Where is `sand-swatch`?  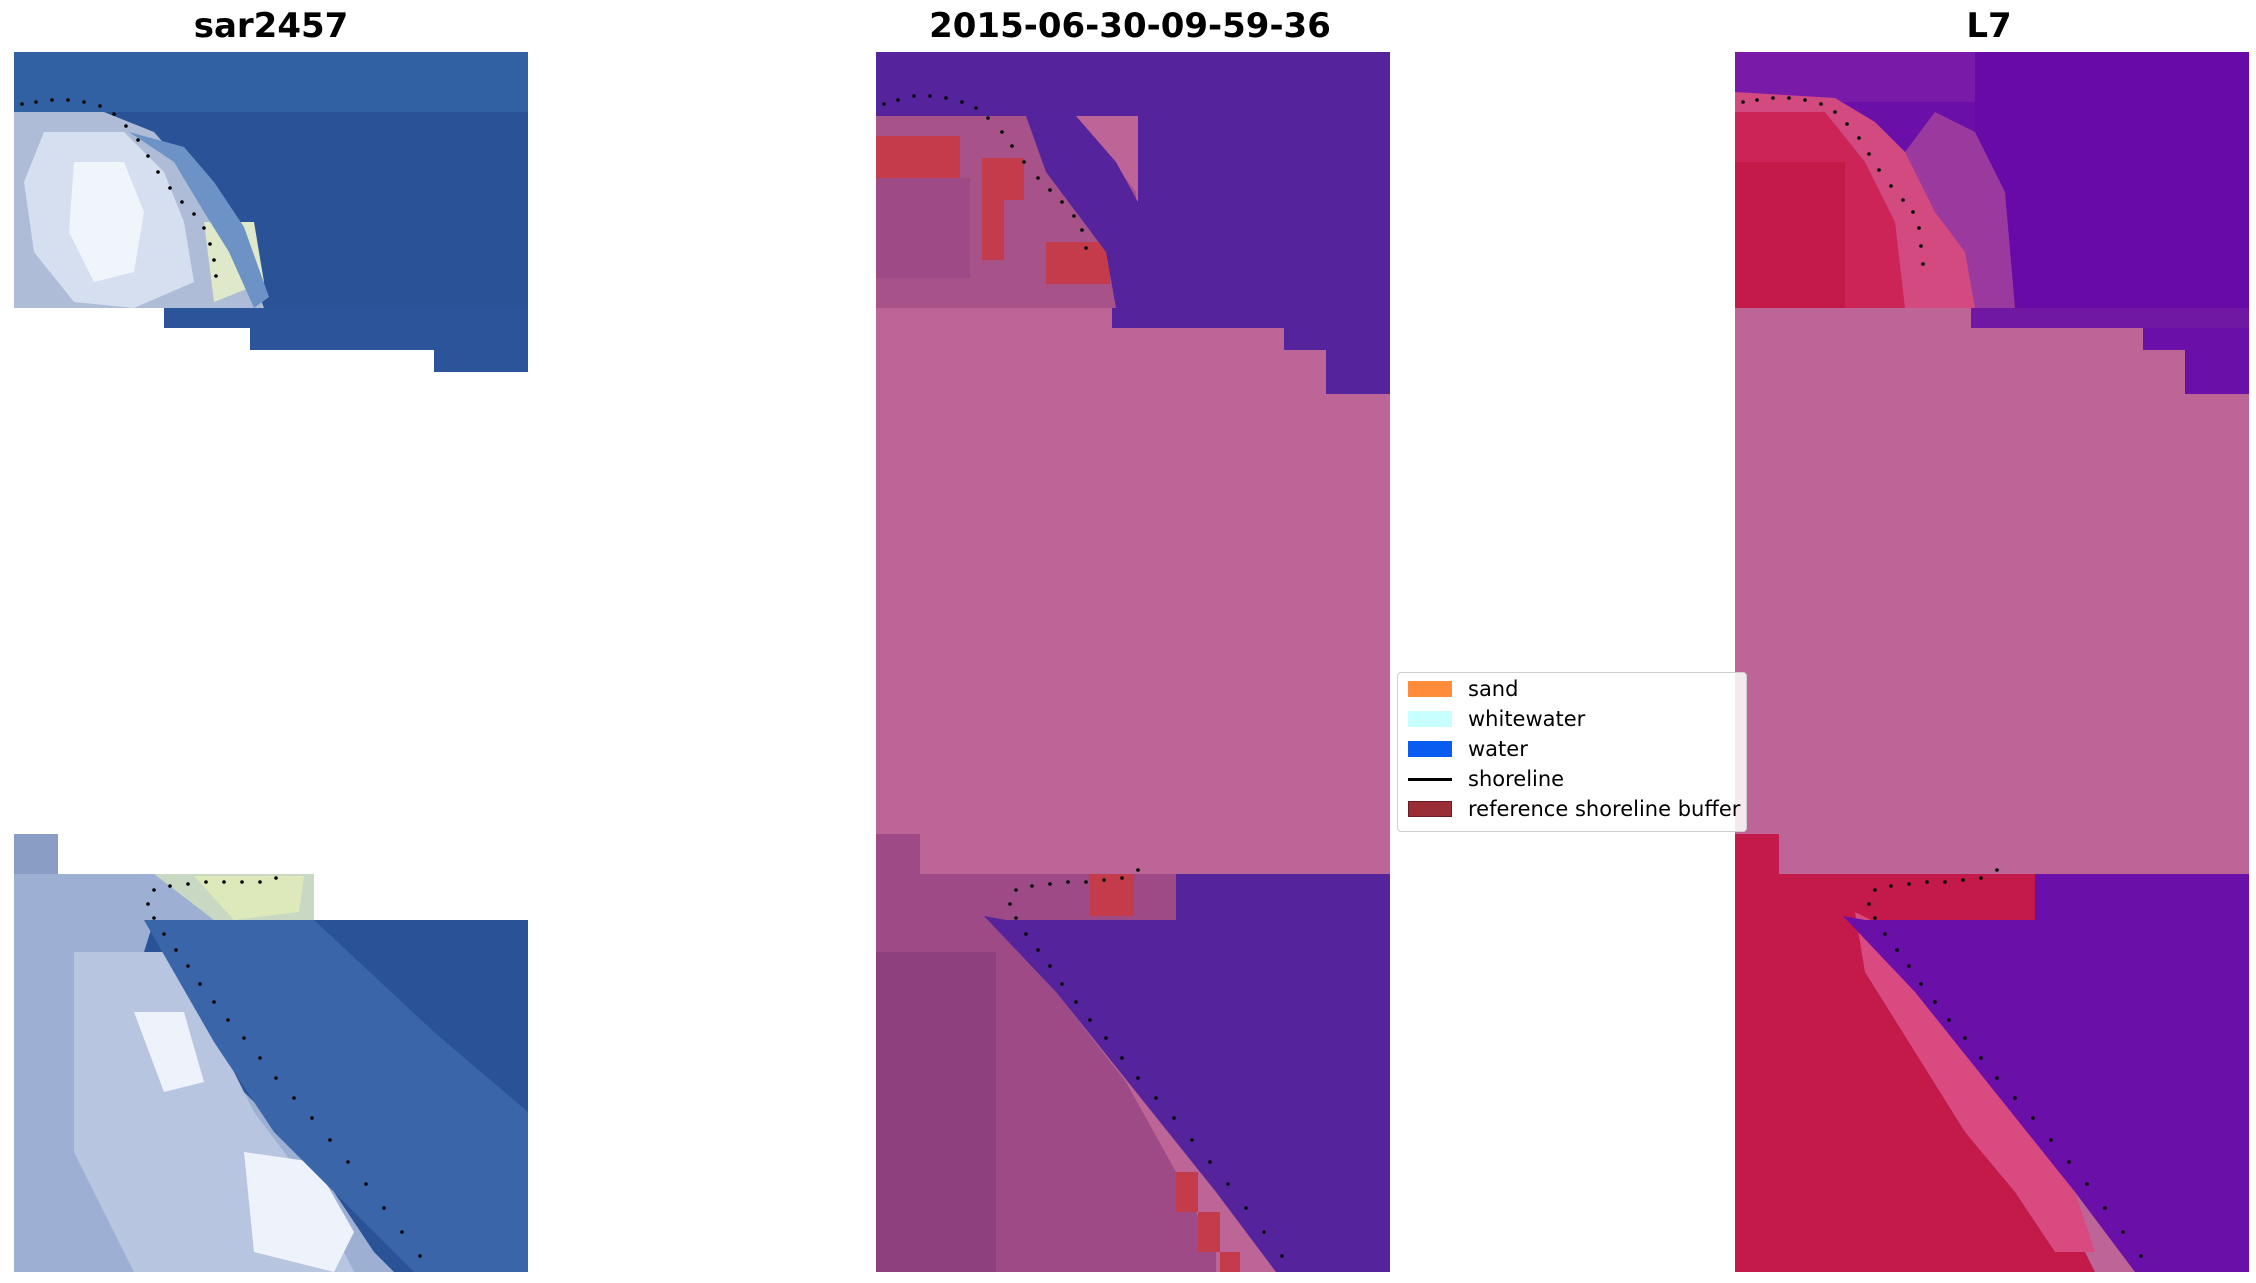
sand-swatch is located at coordinates (1430, 689).